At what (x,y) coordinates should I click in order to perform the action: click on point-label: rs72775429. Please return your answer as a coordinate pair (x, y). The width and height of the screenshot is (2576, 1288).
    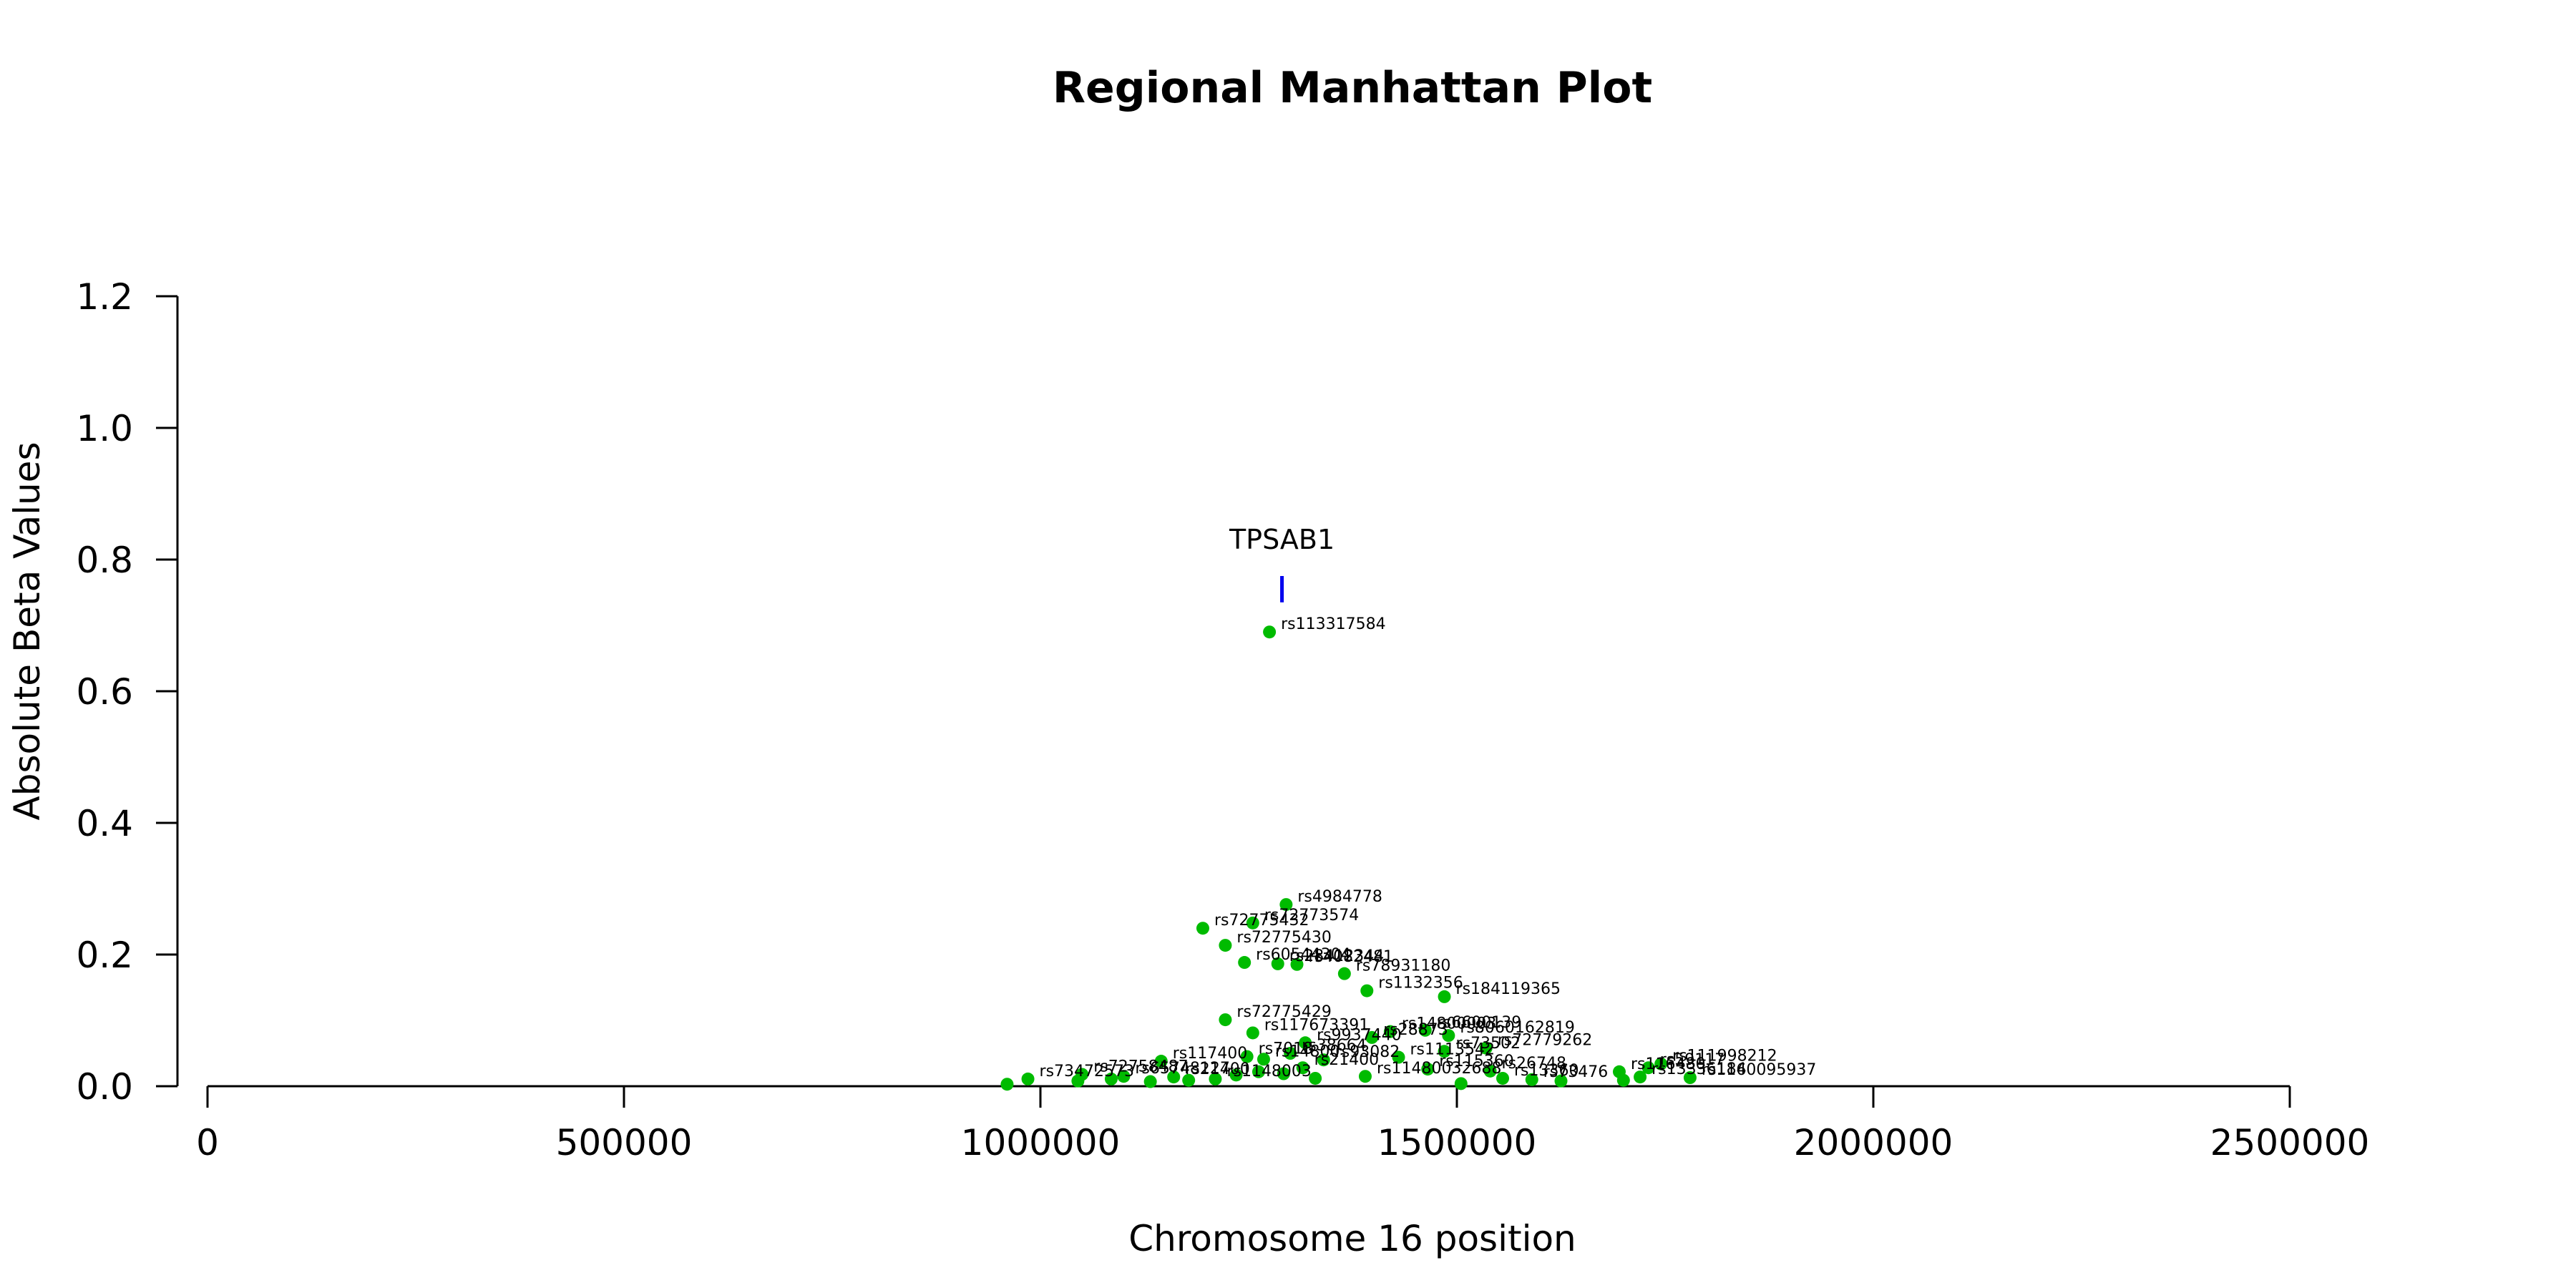
    Looking at the image, I should click on (1283, 1012).